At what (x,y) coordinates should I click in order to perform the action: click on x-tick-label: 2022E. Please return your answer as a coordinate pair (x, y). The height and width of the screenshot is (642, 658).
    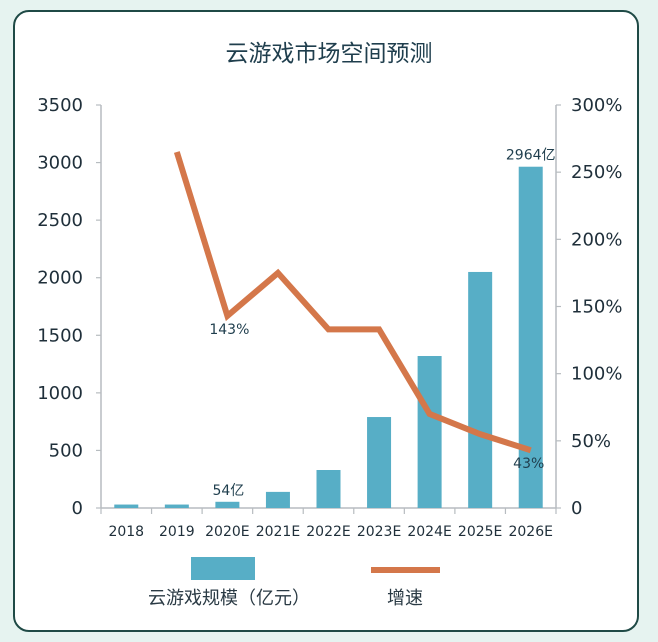
    Looking at the image, I should click on (328, 532).